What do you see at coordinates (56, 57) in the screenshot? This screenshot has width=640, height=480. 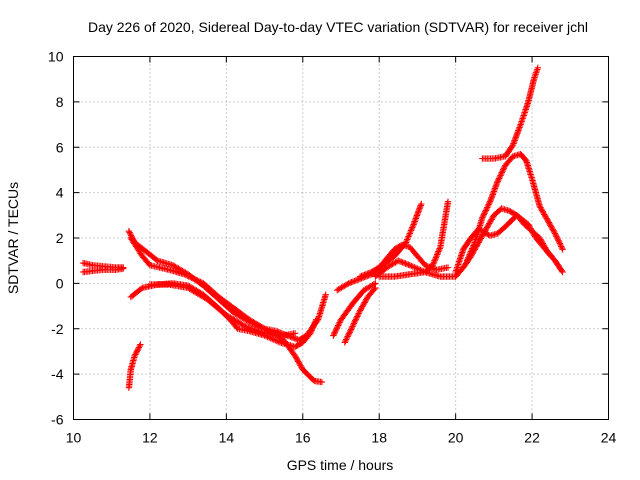 I see `y-tick-label: 10` at bounding box center [56, 57].